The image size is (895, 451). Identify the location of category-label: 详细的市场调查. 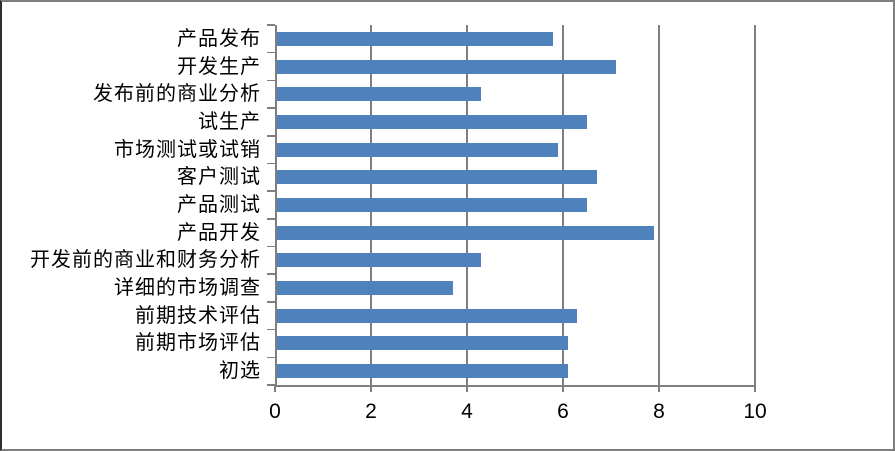
(187, 288).